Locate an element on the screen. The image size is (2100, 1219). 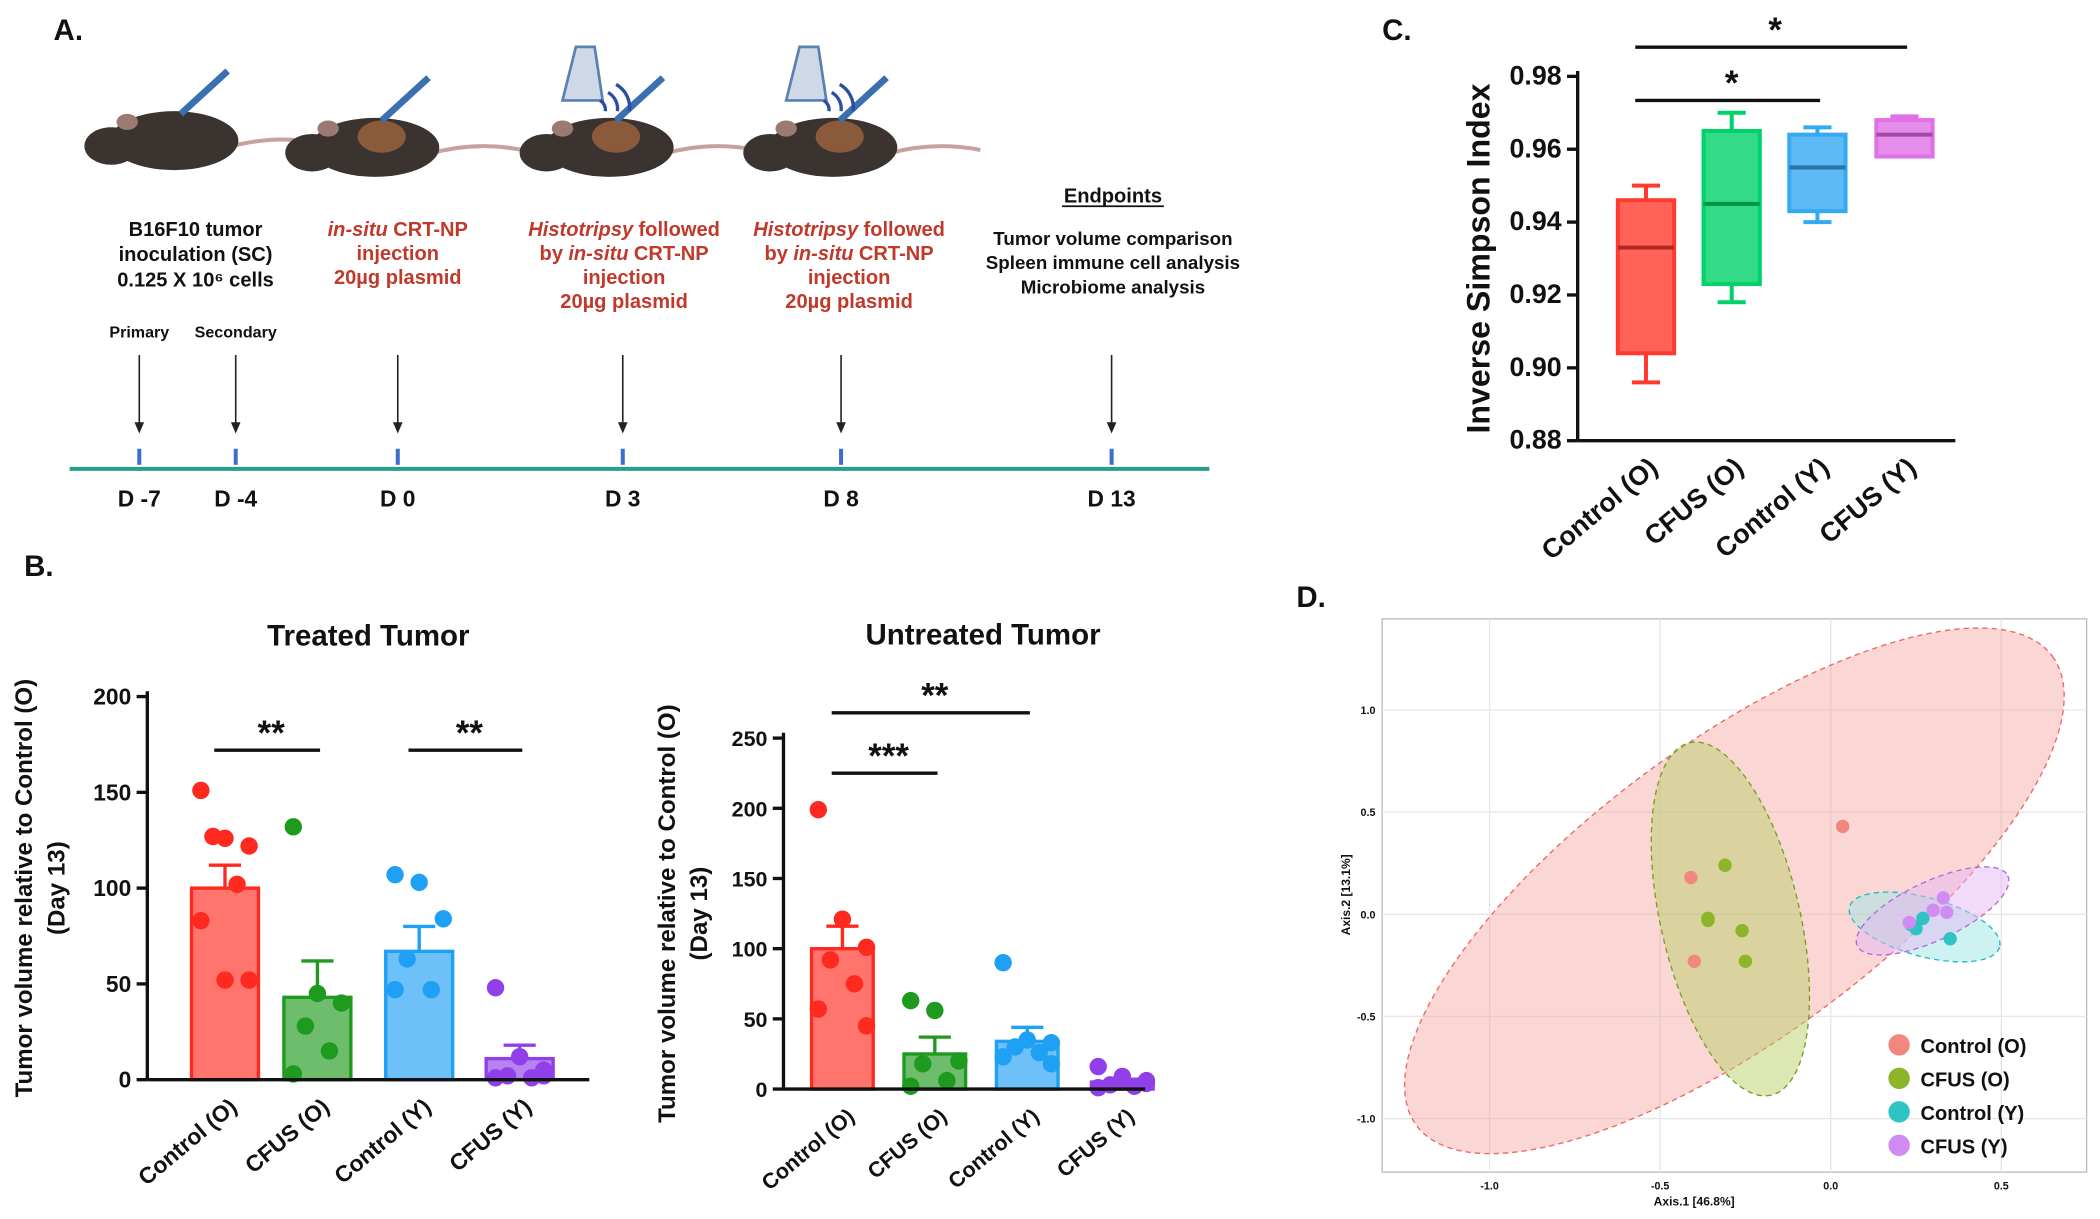
bar is located at coordinates (419, 1015).